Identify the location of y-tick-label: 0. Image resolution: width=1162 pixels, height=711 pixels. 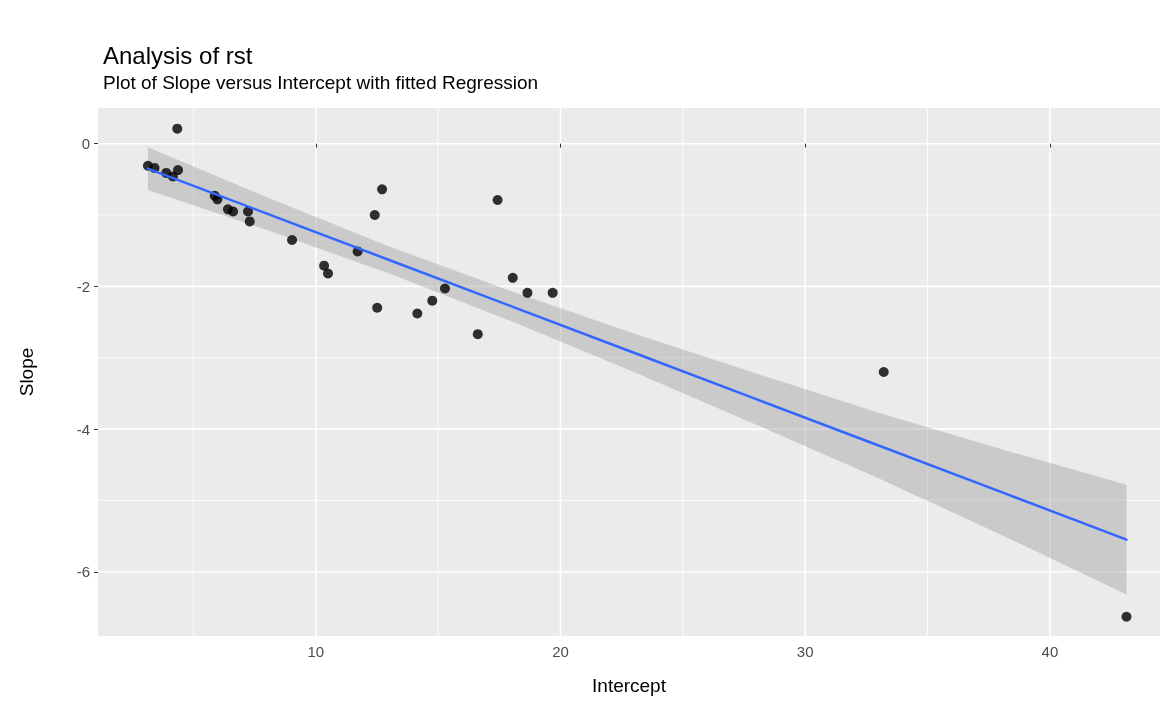
(85, 144).